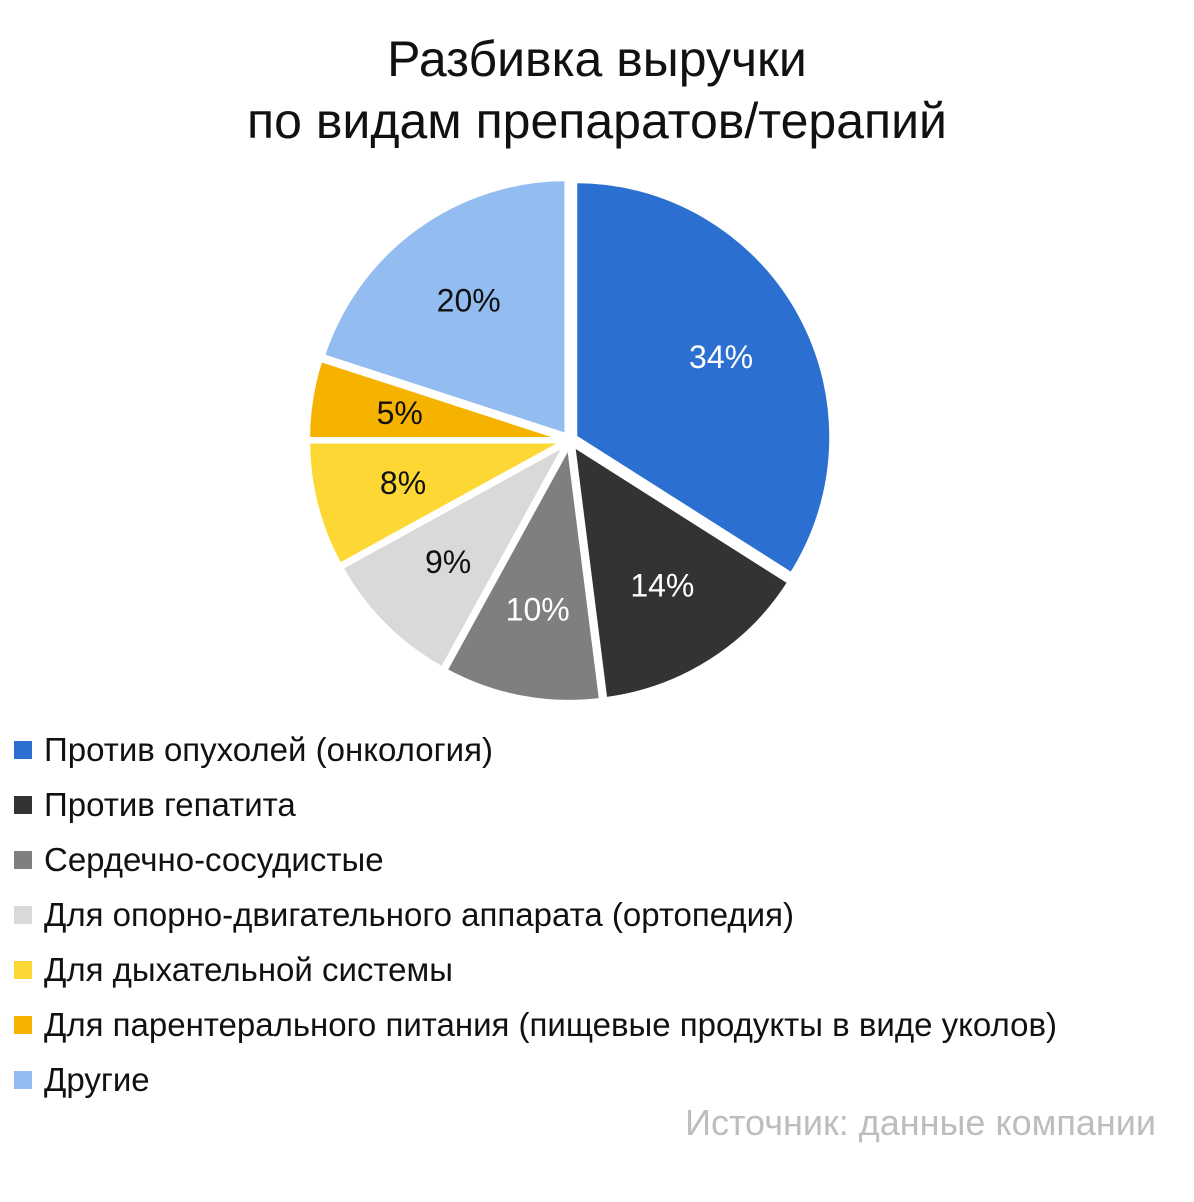 This screenshot has height=1202, width=1194. Describe the element at coordinates (248, 969) in the screenshot. I see `legend-label-5: Для дыхательной системы` at that location.